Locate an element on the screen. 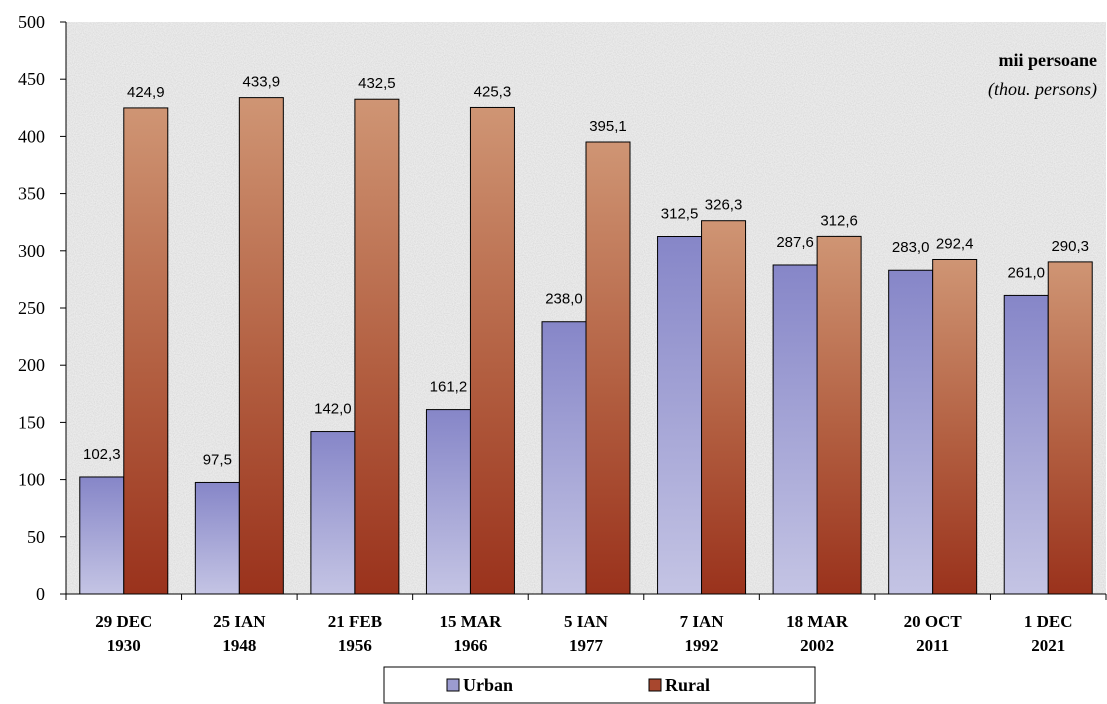 The image size is (1107, 704). legend: Urban Rural is located at coordinates (599, 685).